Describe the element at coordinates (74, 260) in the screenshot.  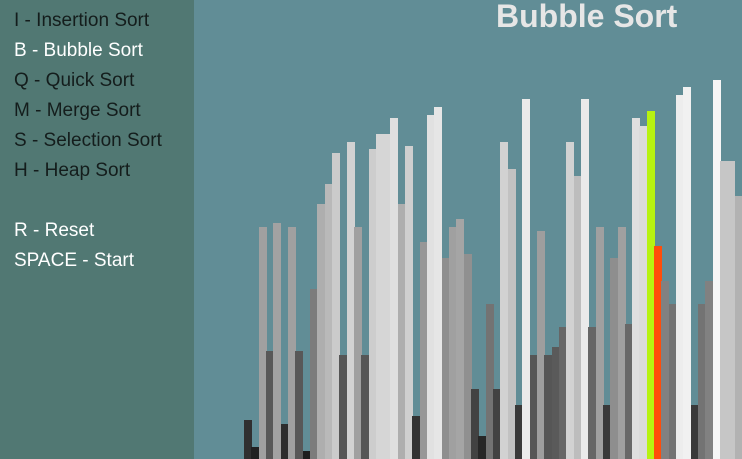
I see `menu-start: SPACE - Start` at that location.